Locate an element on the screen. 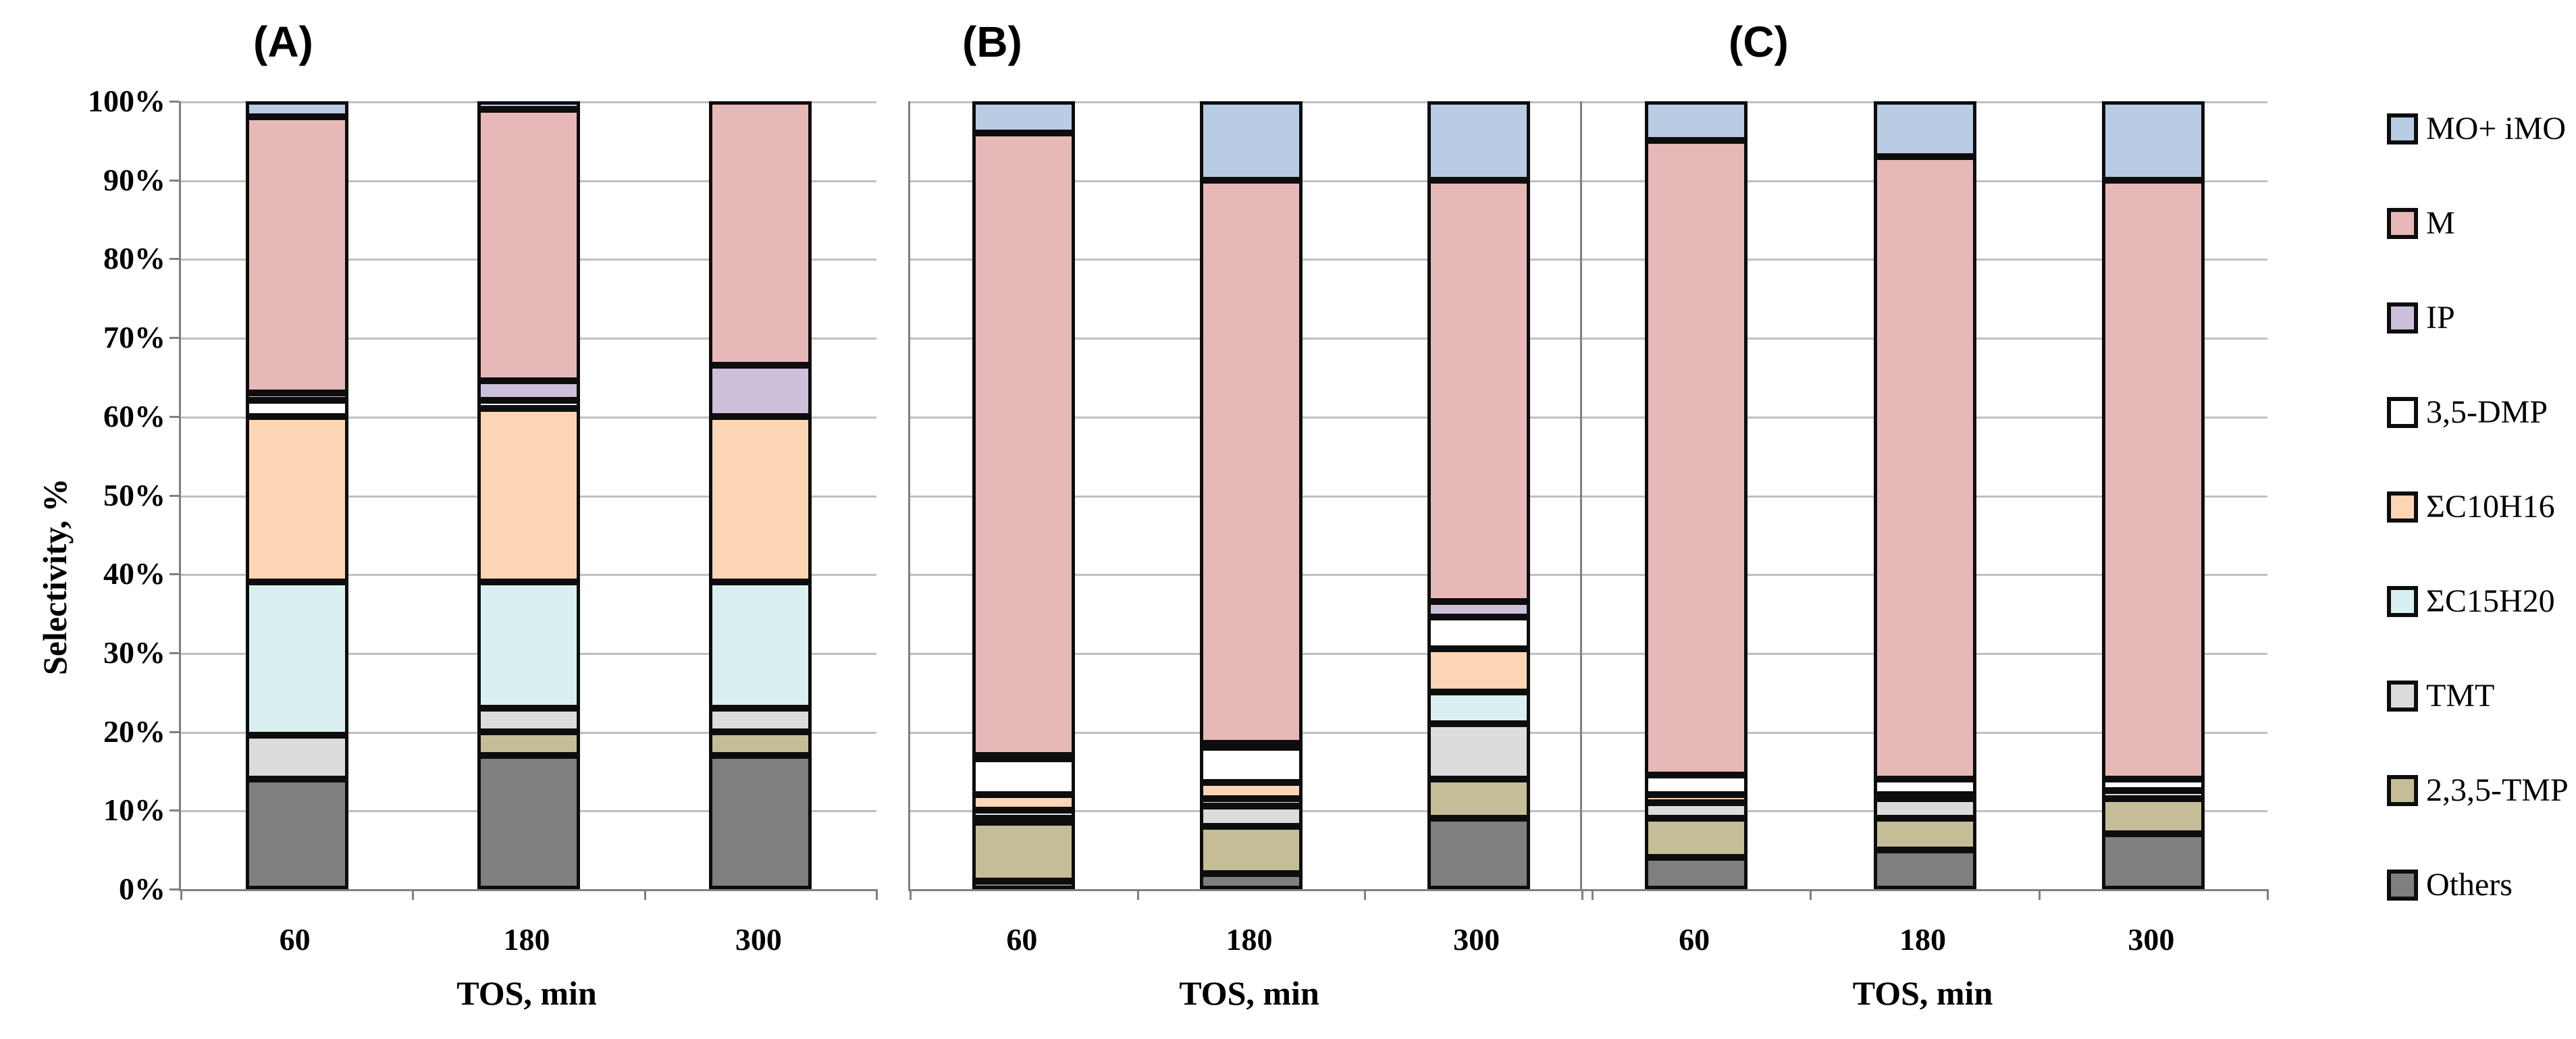 This screenshot has width=2576, height=1039. y-axis-label: 90% is located at coordinates (134, 179).